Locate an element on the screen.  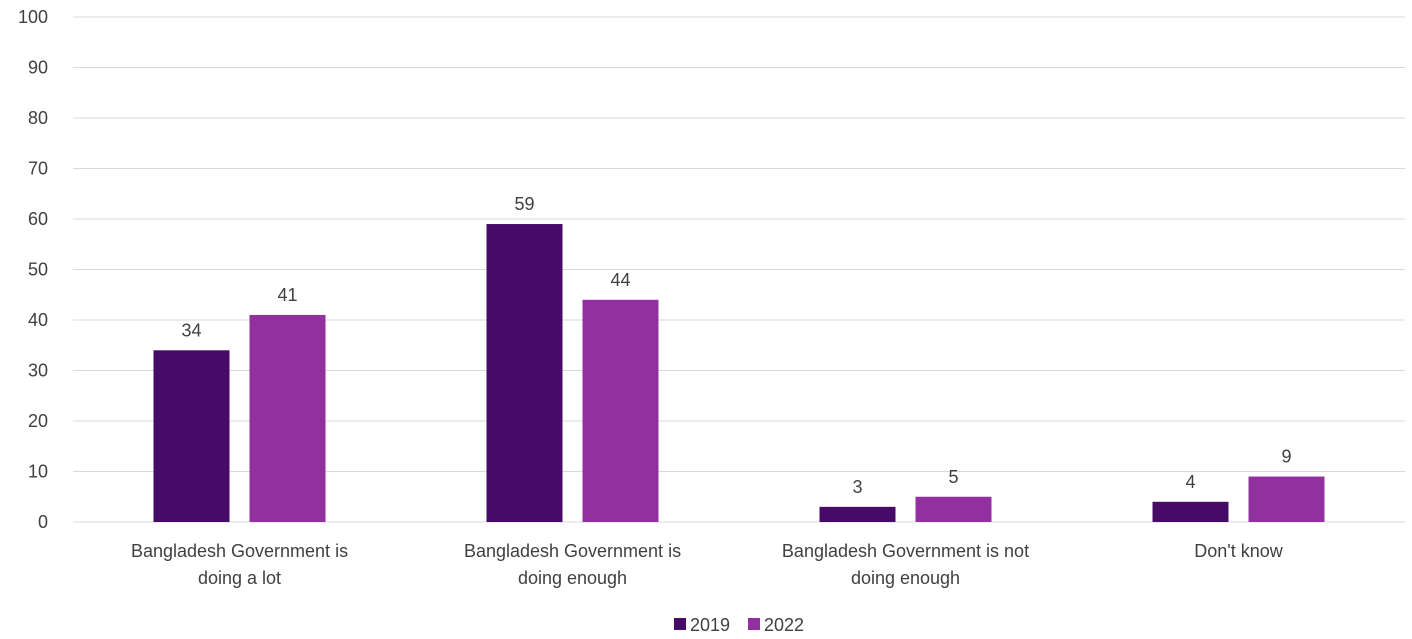
y-tick-label: 0 is located at coordinates (43, 522).